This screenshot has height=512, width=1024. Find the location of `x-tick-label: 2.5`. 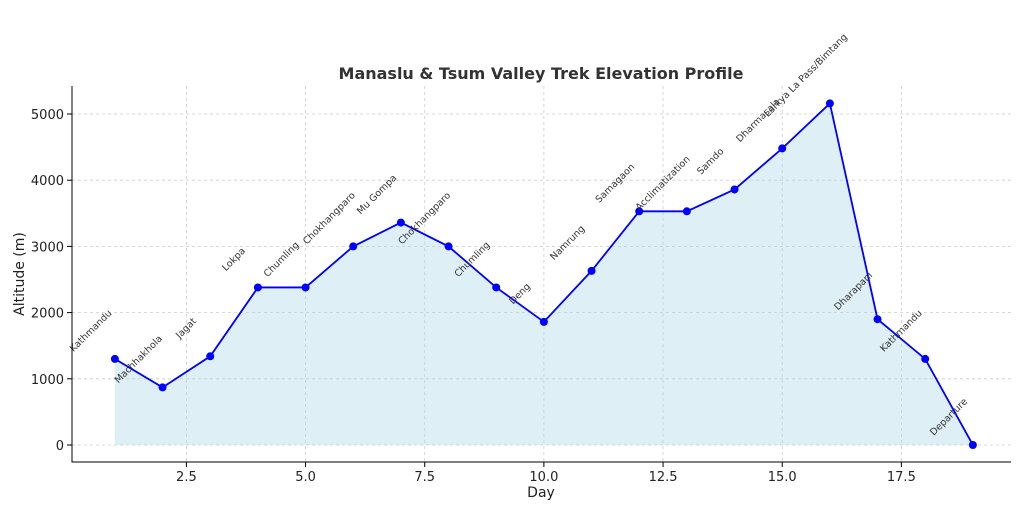

x-tick-label: 2.5 is located at coordinates (186, 477).